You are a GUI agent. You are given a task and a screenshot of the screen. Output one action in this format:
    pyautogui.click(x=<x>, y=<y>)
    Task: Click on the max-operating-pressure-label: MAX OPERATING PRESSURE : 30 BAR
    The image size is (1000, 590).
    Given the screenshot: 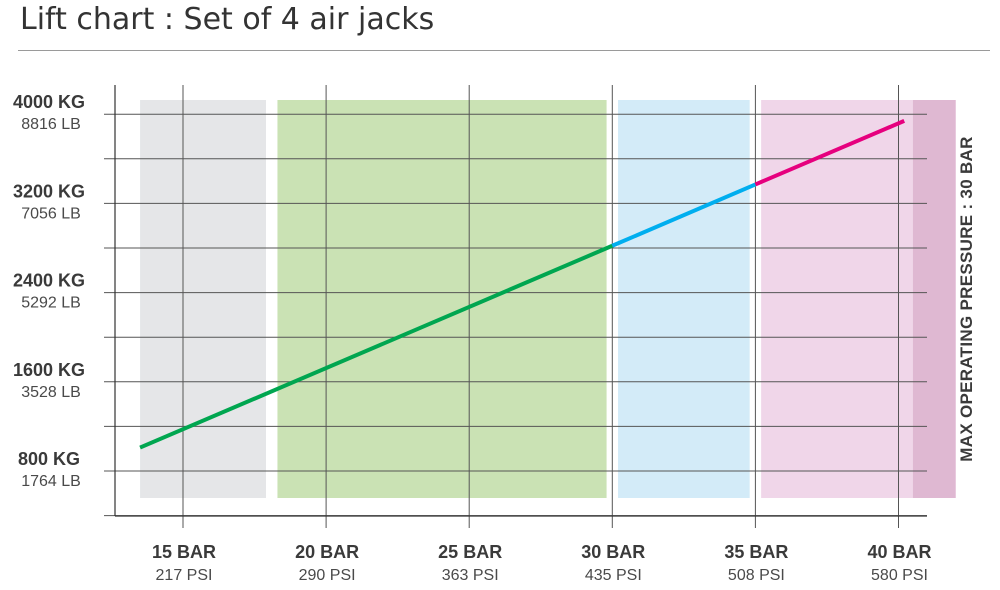 What is the action you would take?
    pyautogui.click(x=966, y=298)
    